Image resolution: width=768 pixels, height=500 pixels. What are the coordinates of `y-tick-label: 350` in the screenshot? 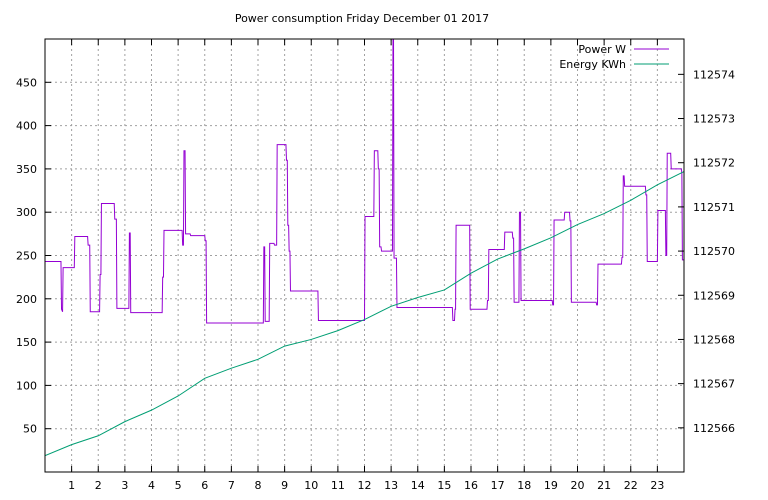 It's located at (26, 169).